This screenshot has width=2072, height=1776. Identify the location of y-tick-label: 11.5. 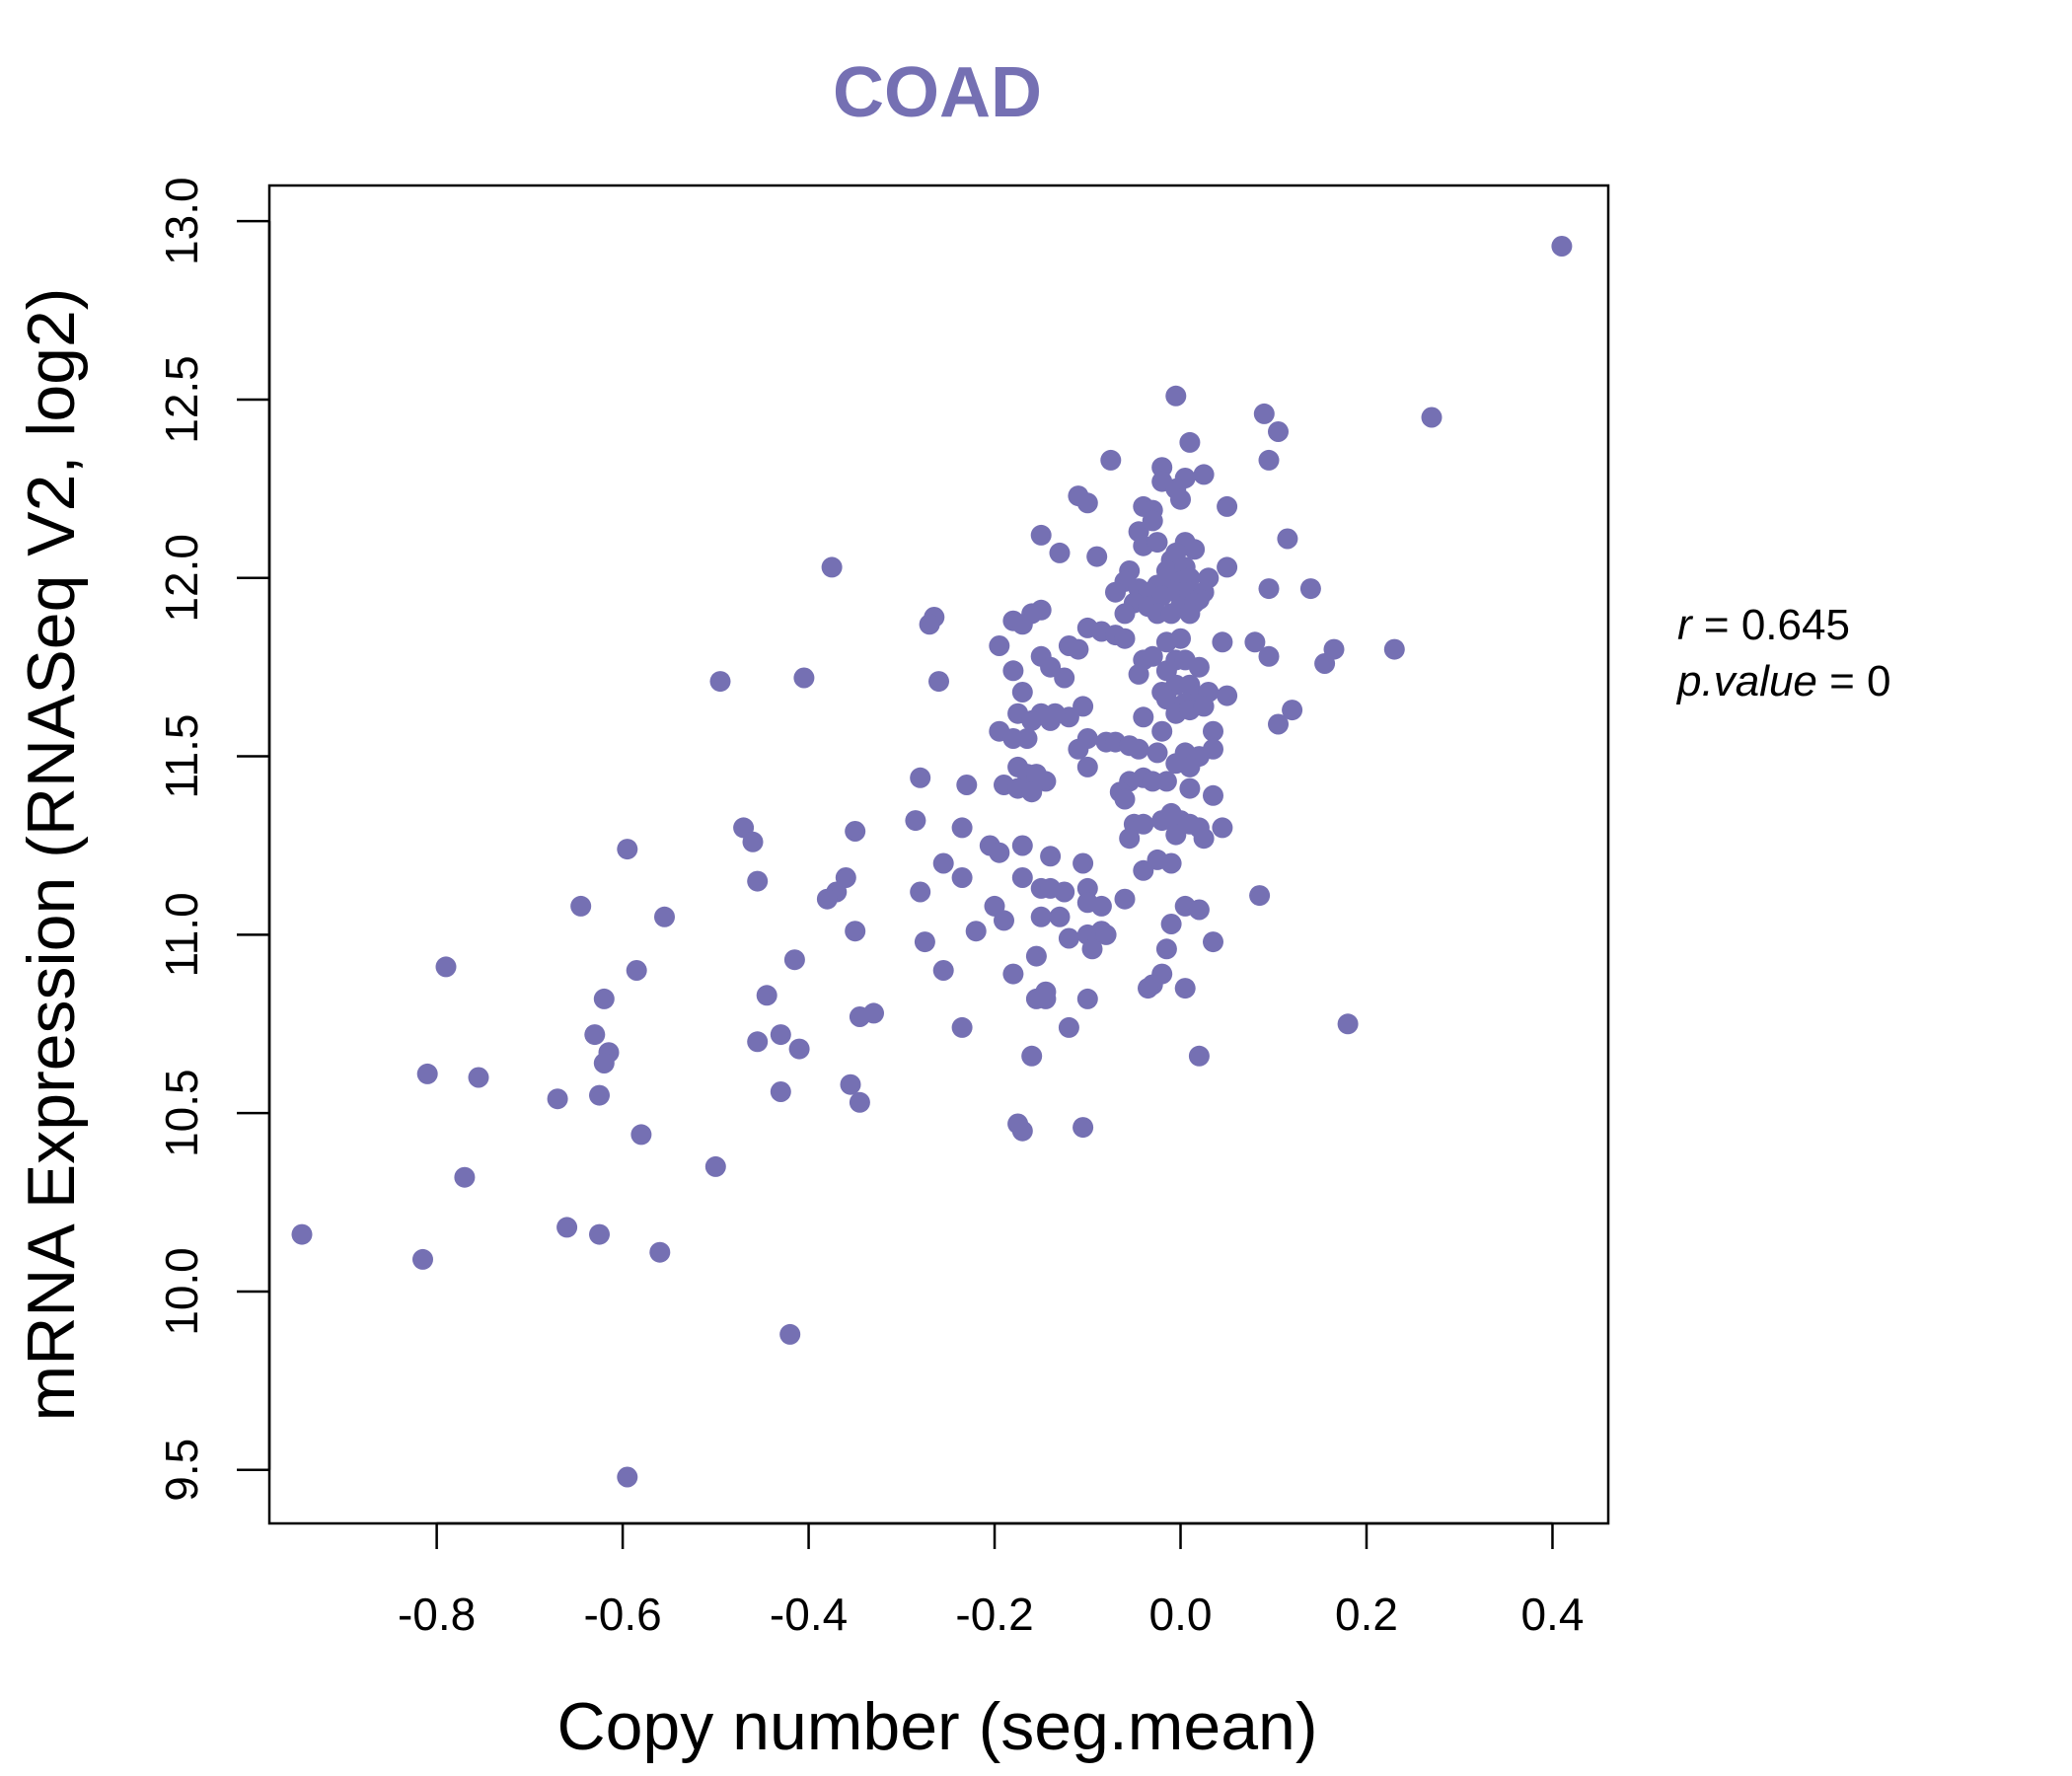
(181, 757).